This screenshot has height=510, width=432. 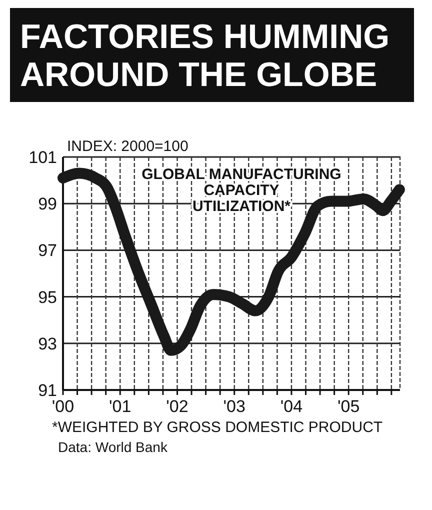 I want to click on x-tick-label: '02, so click(x=177, y=406).